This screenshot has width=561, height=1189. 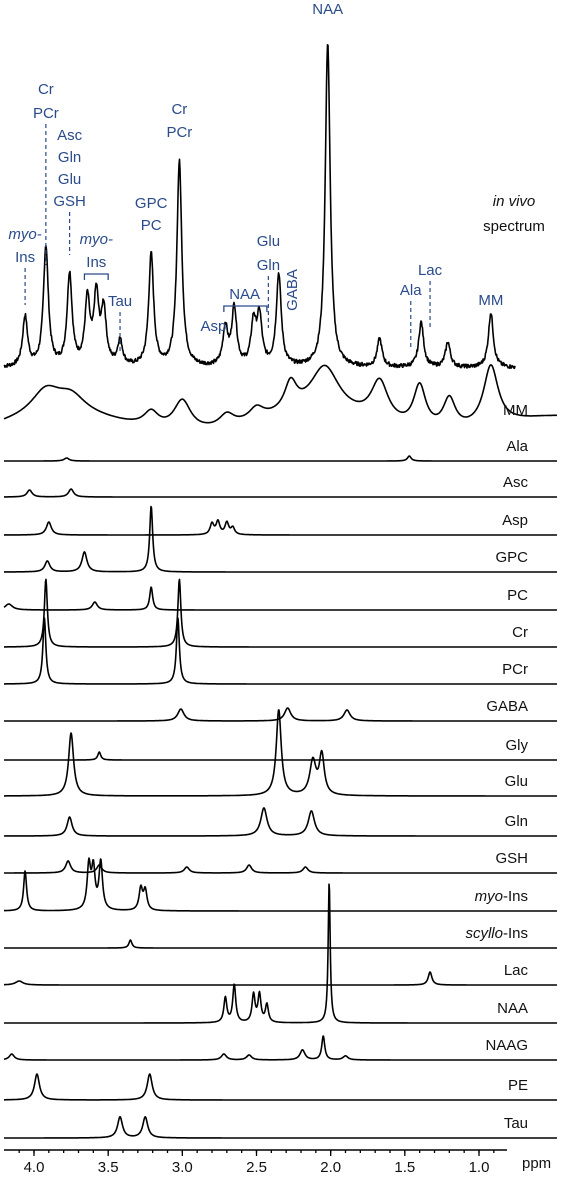 What do you see at coordinates (430, 296) in the screenshot?
I see `annotation-lac: Lac` at bounding box center [430, 296].